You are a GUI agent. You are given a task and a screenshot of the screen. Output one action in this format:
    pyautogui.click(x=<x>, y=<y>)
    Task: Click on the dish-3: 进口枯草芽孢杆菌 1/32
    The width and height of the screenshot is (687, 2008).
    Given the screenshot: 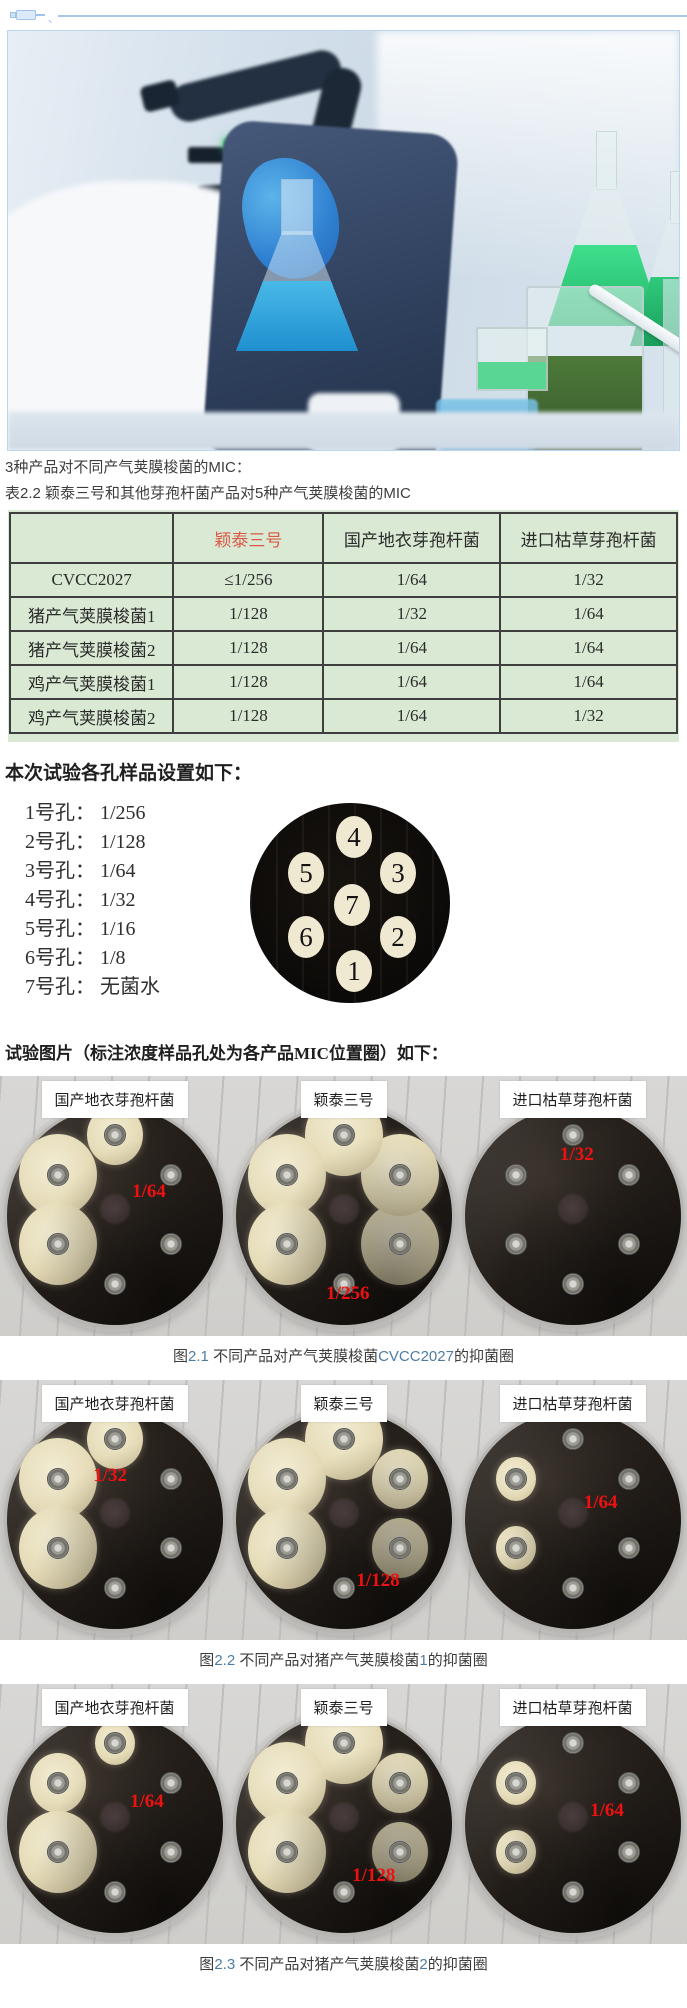 What is the action you would take?
    pyautogui.click(x=572, y=1206)
    